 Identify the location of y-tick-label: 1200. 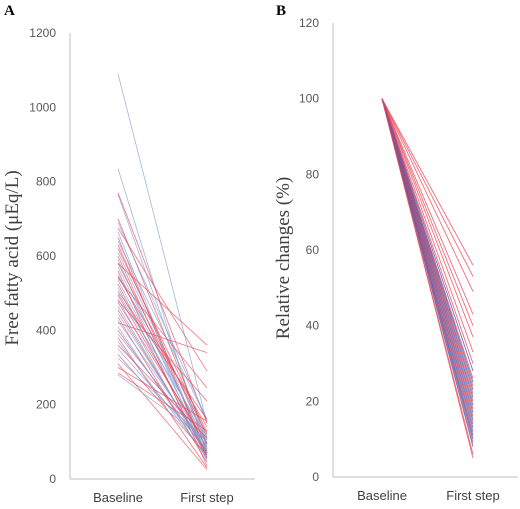
(42, 33).